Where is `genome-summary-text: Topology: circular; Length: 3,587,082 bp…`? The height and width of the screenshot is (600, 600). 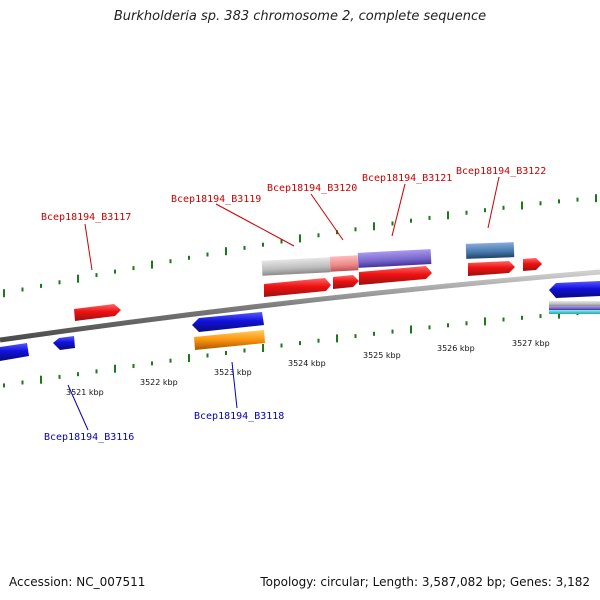 genome-summary-text: Topology: circular; Length: 3,587,082 bp… is located at coordinates (425, 582).